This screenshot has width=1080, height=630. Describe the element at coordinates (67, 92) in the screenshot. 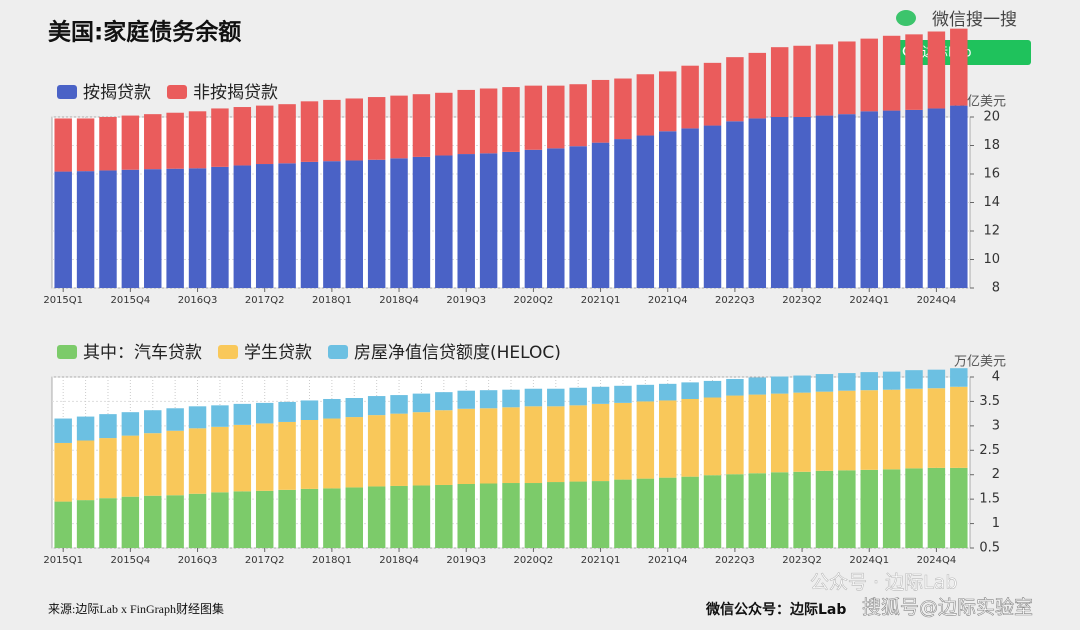

I see `legend-swatch` at that location.